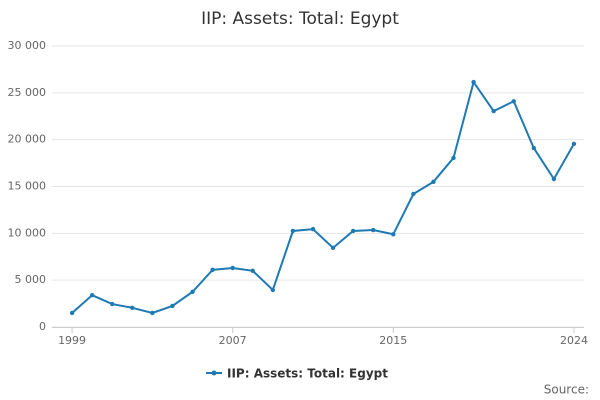 Image resolution: width=600 pixels, height=400 pixels. What do you see at coordinates (307, 374) in the screenshot?
I see `legend-label: IIP: Assets: Total: Egypt` at bounding box center [307, 374].